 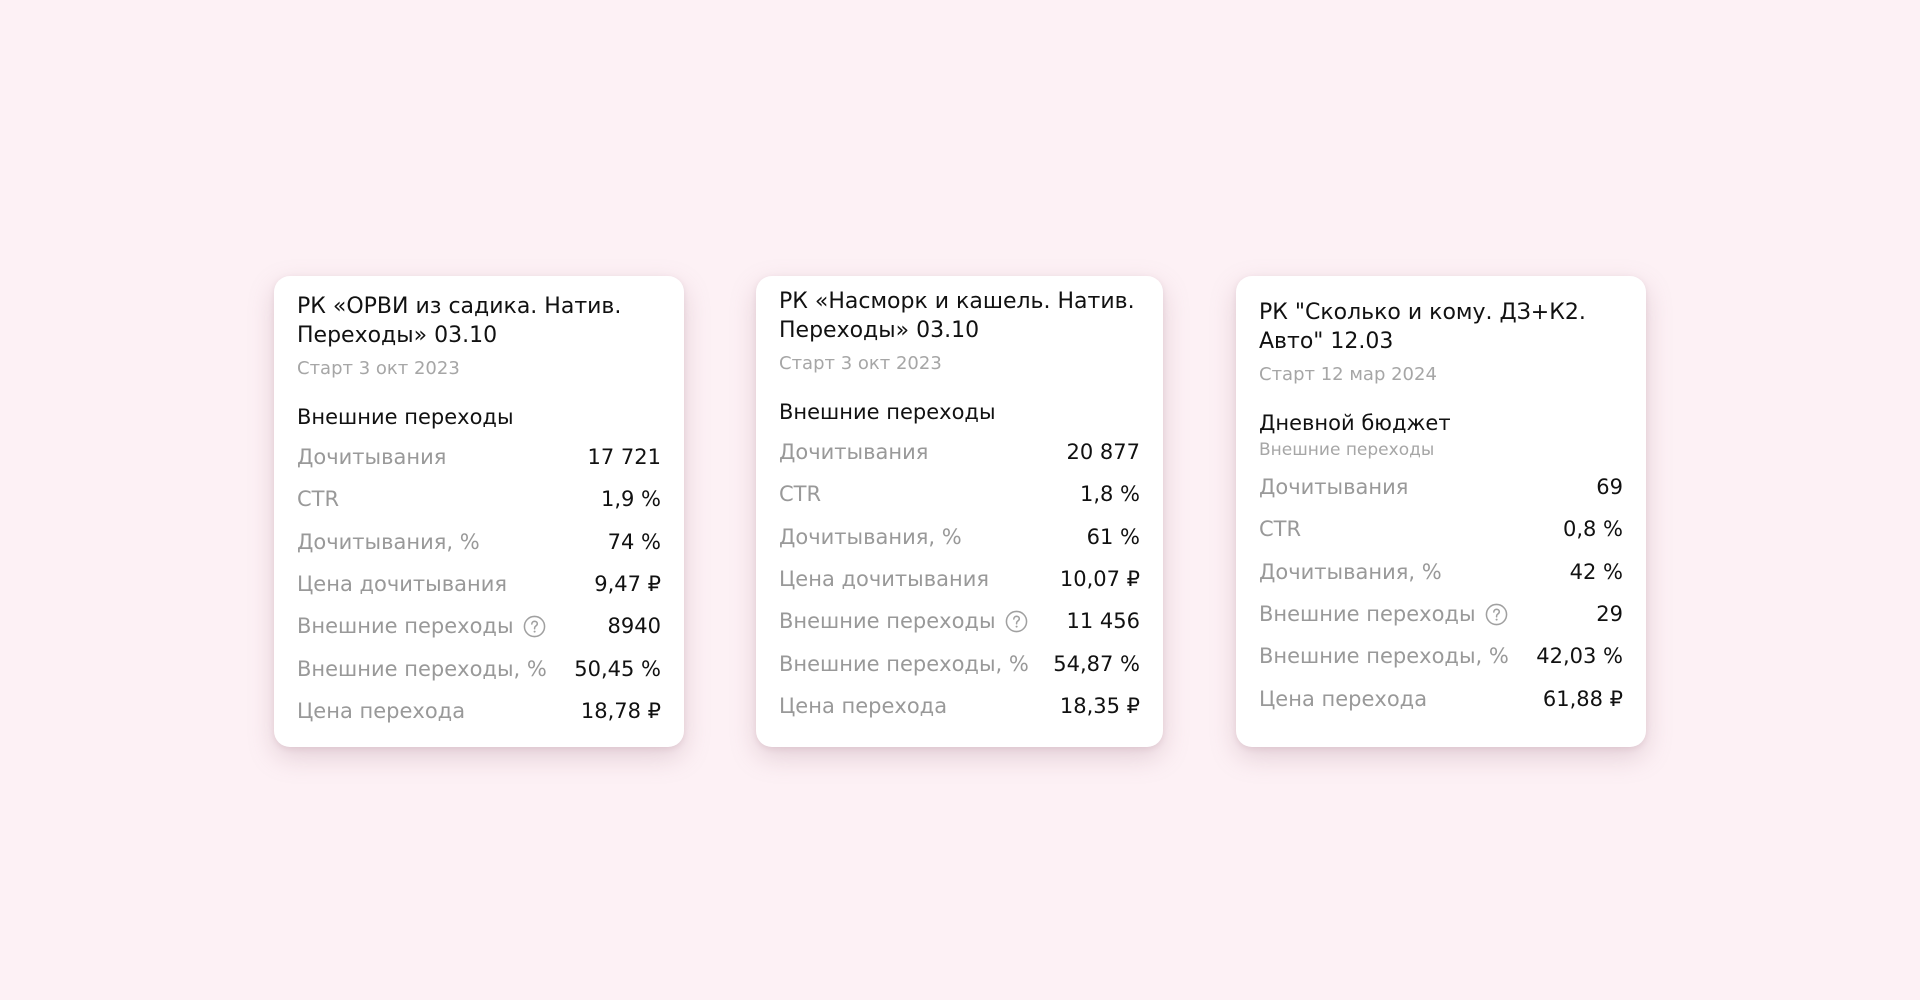 I want to click on metric-value: 54,87 %, so click(x=1096, y=663).